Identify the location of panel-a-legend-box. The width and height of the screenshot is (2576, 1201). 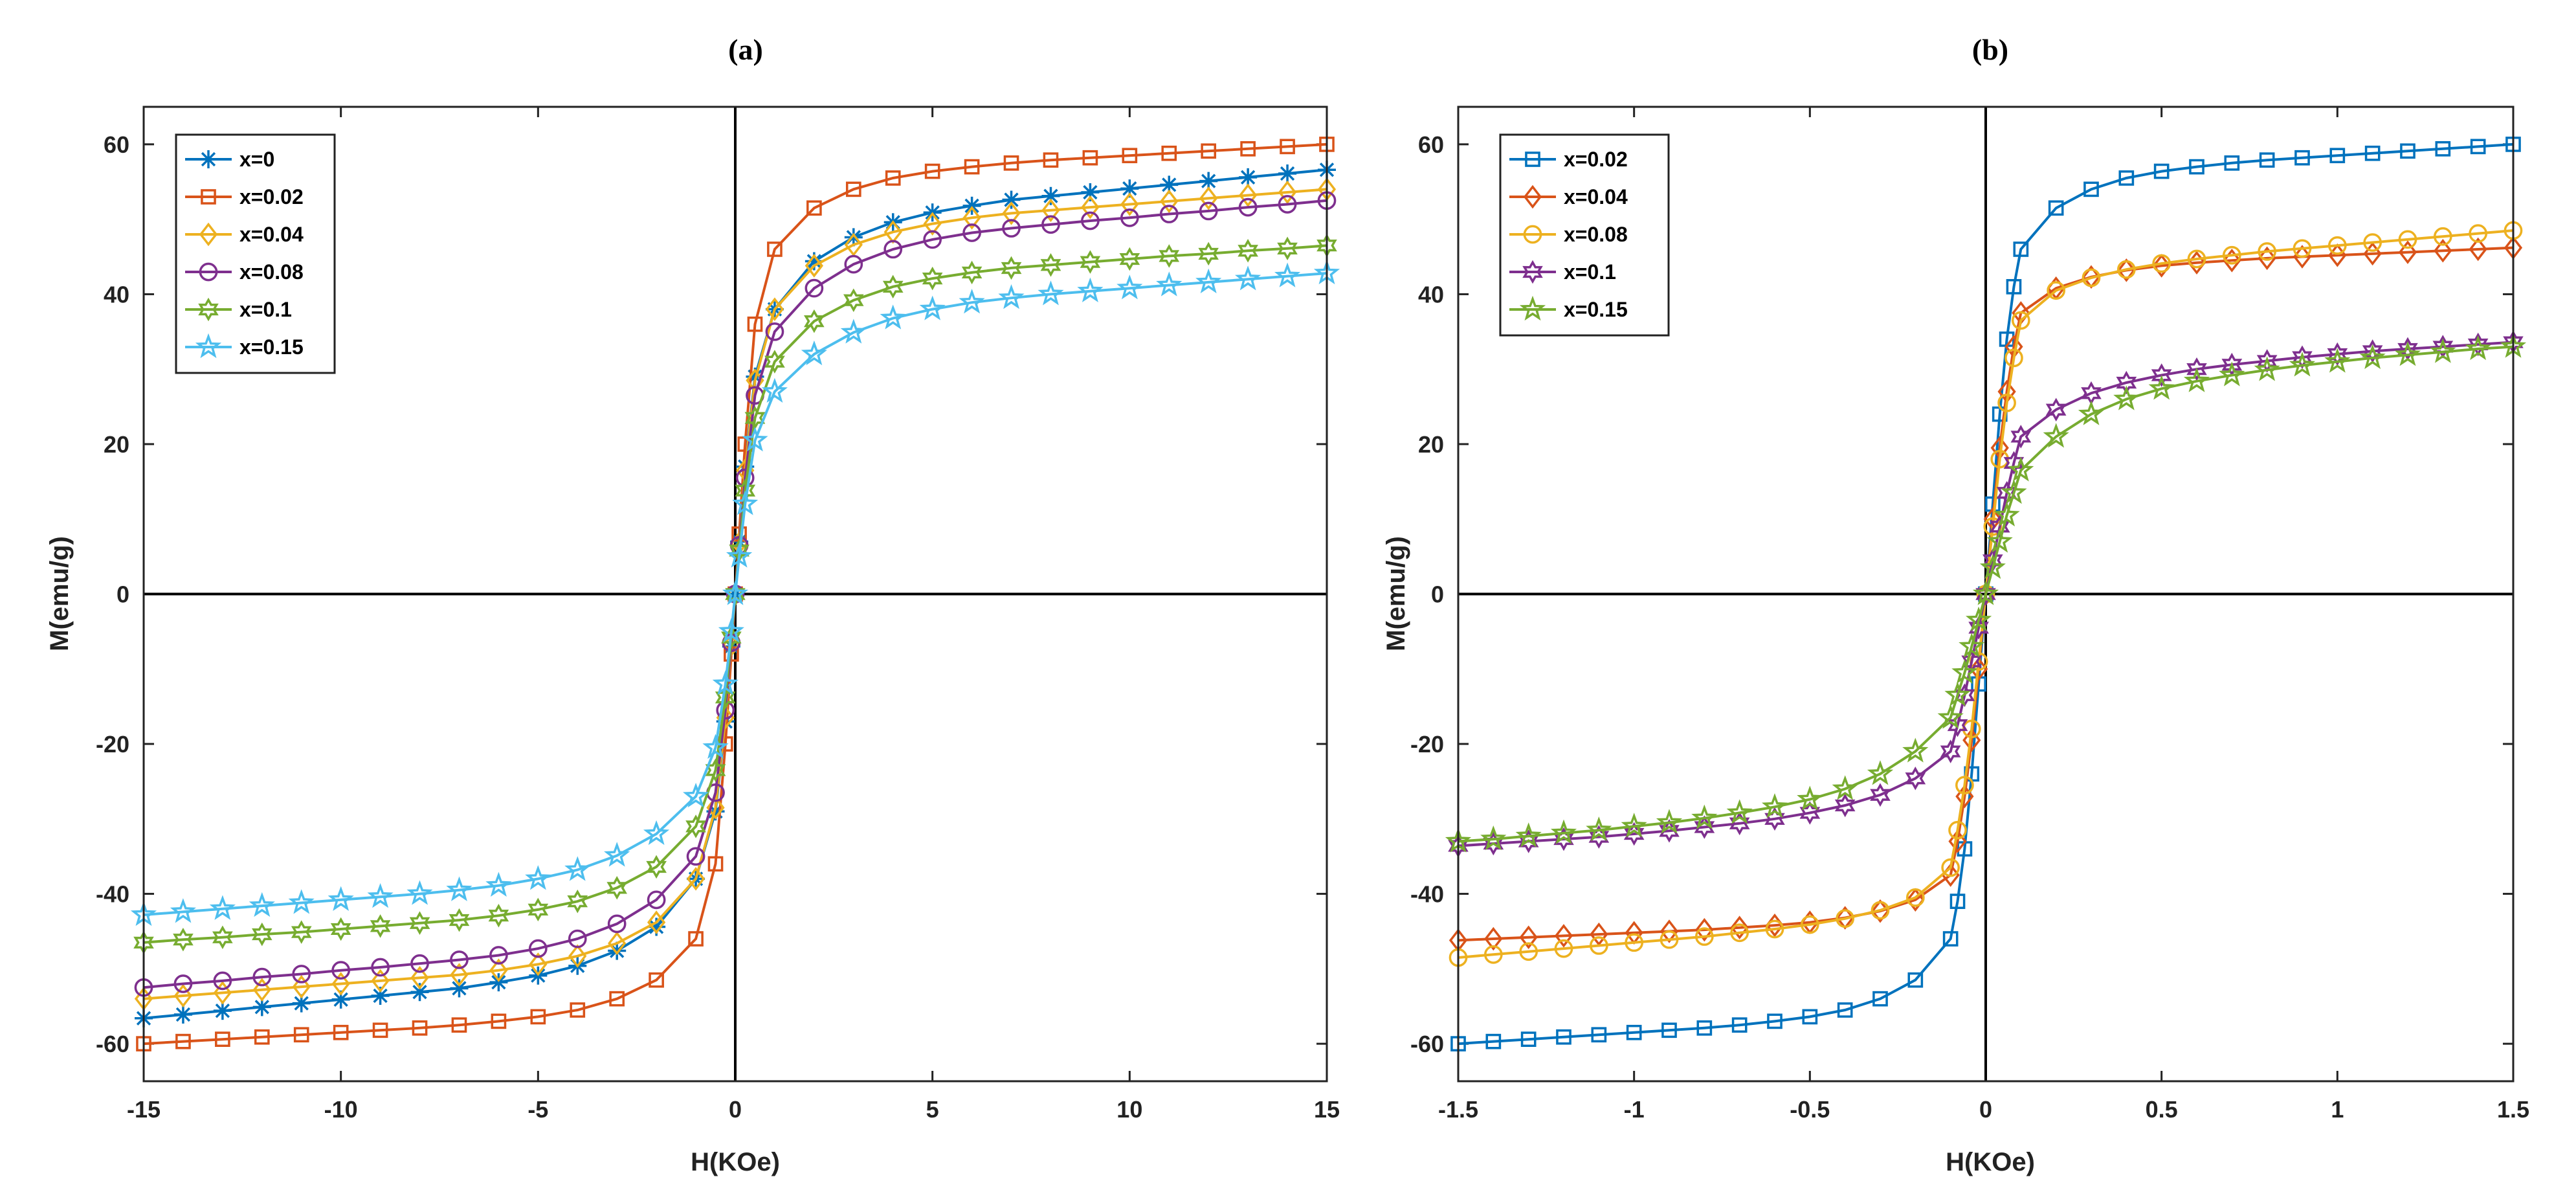
(255, 253).